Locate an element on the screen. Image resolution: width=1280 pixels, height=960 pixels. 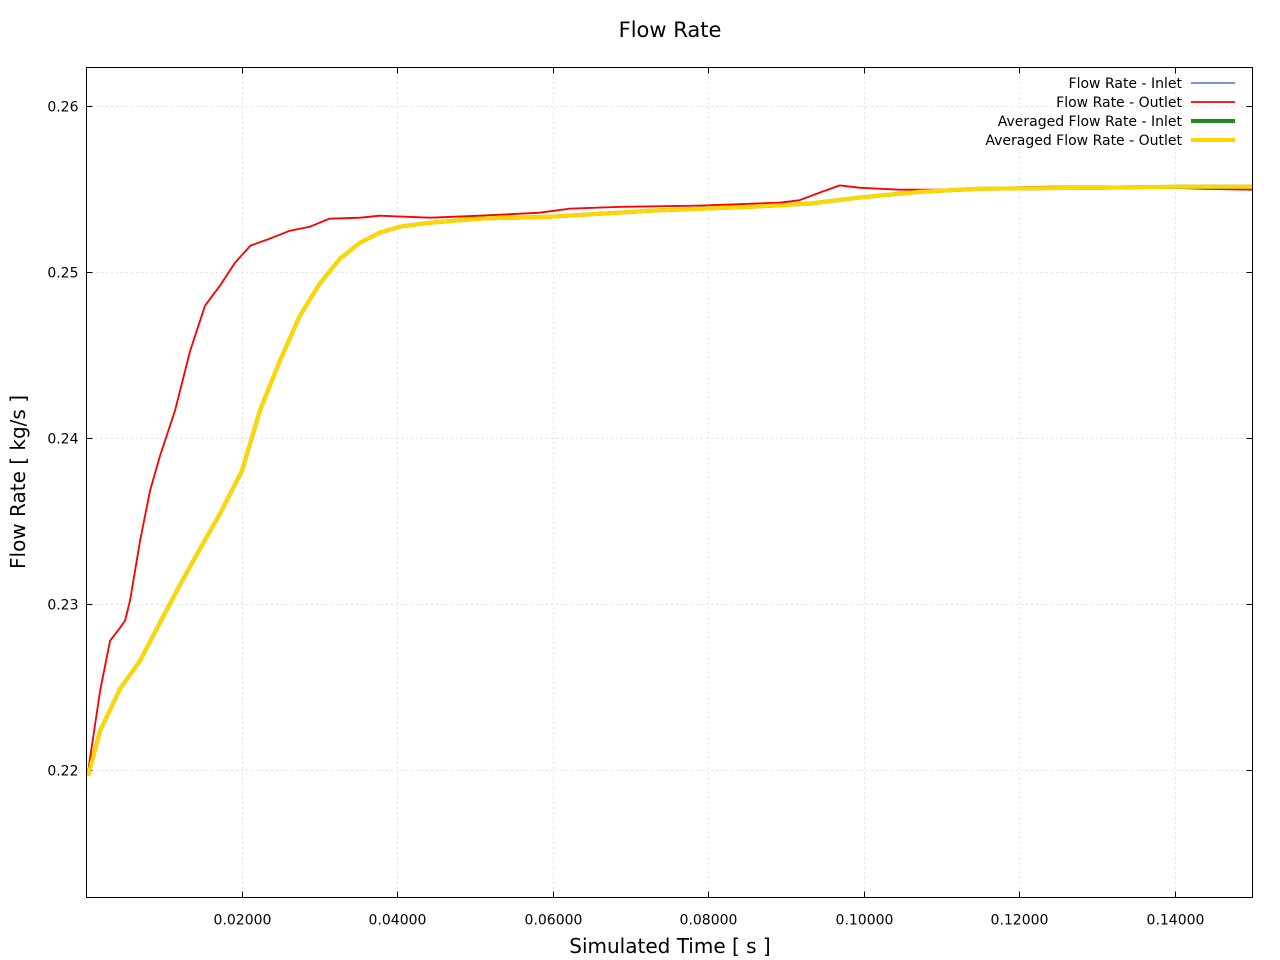
x-tick-label: 0.12000 is located at coordinates (1020, 921).